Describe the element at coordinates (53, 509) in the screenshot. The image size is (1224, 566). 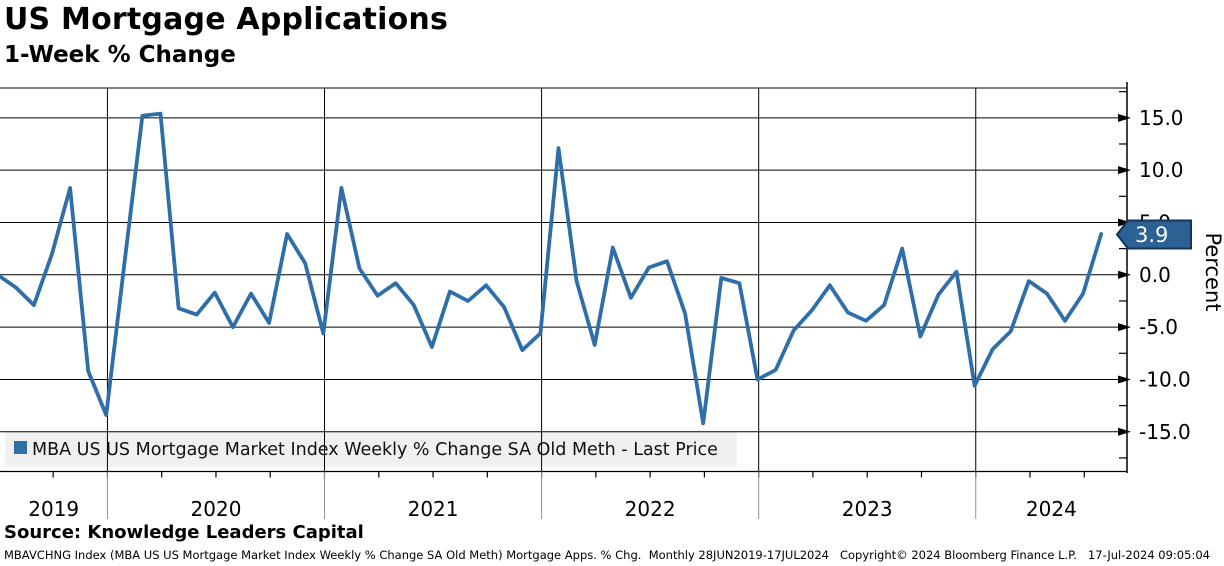
I see `year-label: 2019` at that location.